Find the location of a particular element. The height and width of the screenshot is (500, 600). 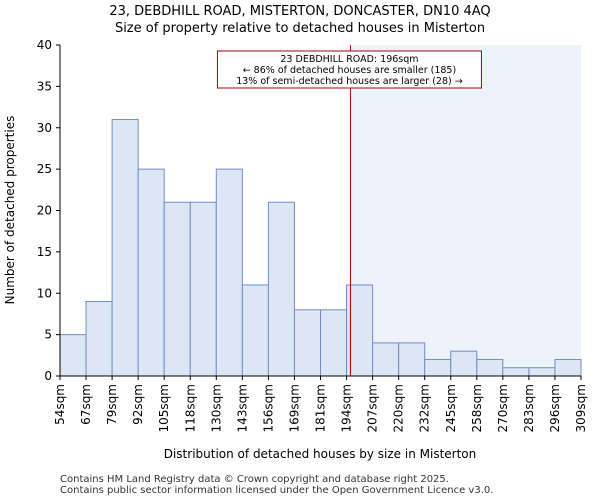

y-tick-label: 15 is located at coordinates (44, 252).